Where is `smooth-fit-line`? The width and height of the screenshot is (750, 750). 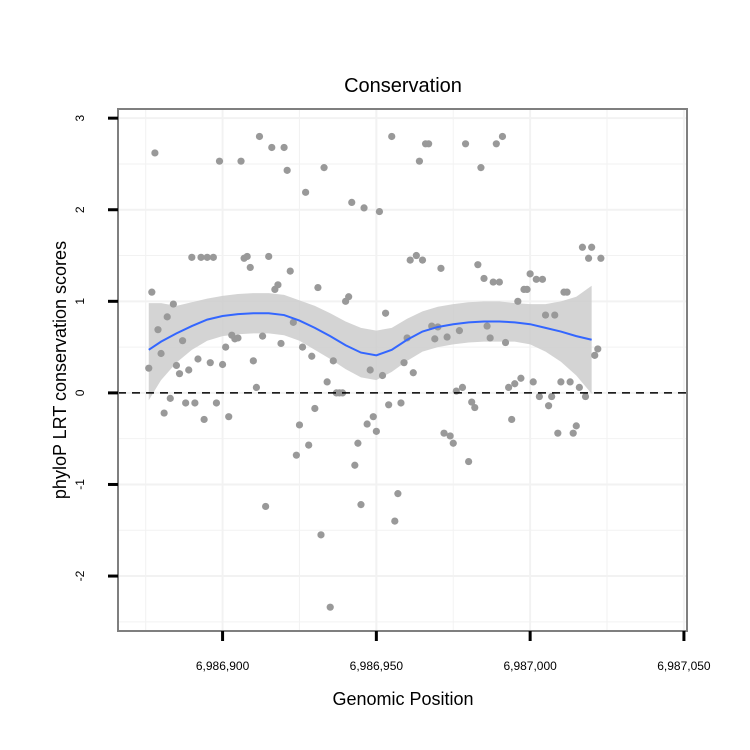
smooth-fit-line is located at coordinates (370, 334).